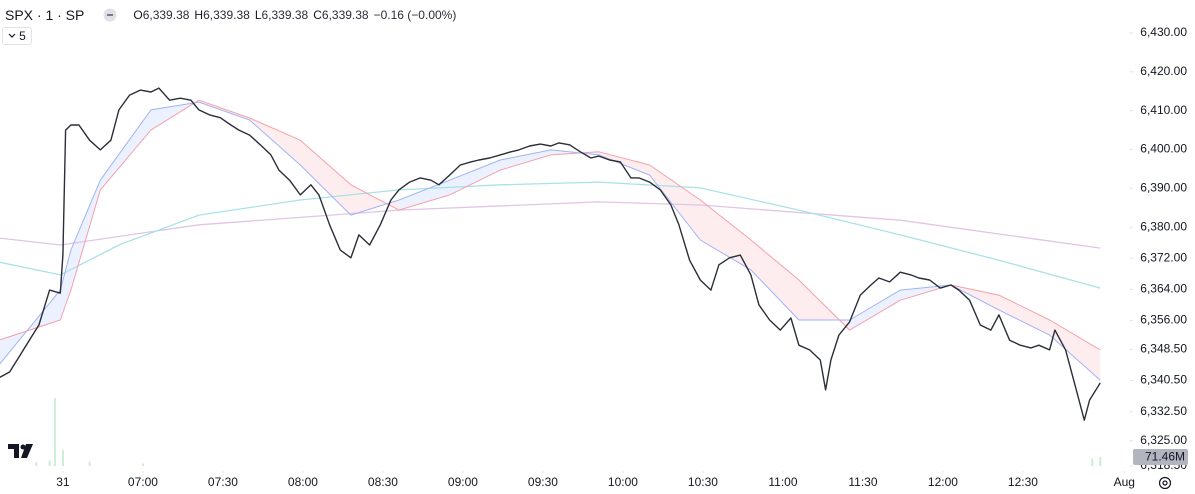 This screenshot has height=494, width=1195. I want to click on chevron, so click(12, 35).